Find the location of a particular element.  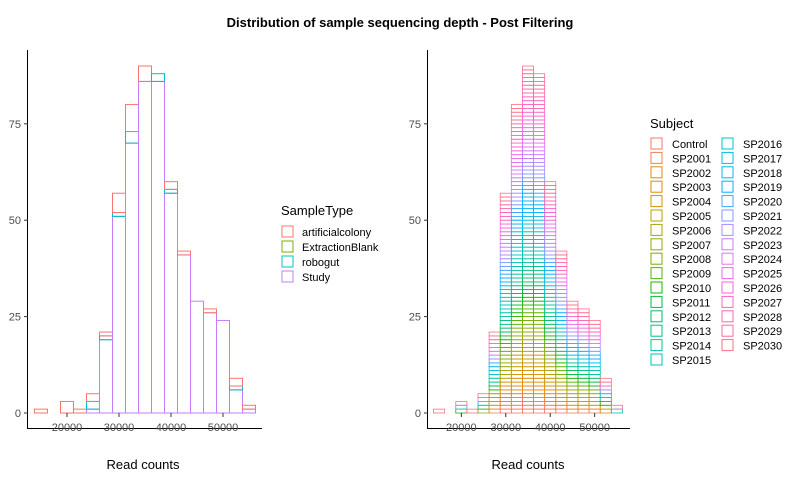

sampletype-legend-label: artificialcolony is located at coordinates (337, 233).